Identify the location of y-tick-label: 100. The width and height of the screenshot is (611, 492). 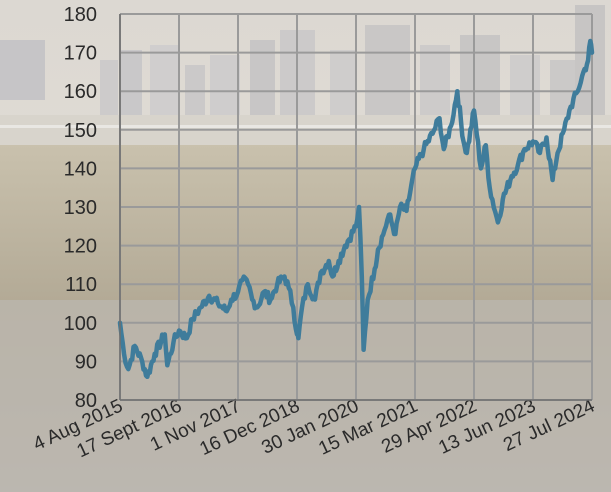
(80, 324).